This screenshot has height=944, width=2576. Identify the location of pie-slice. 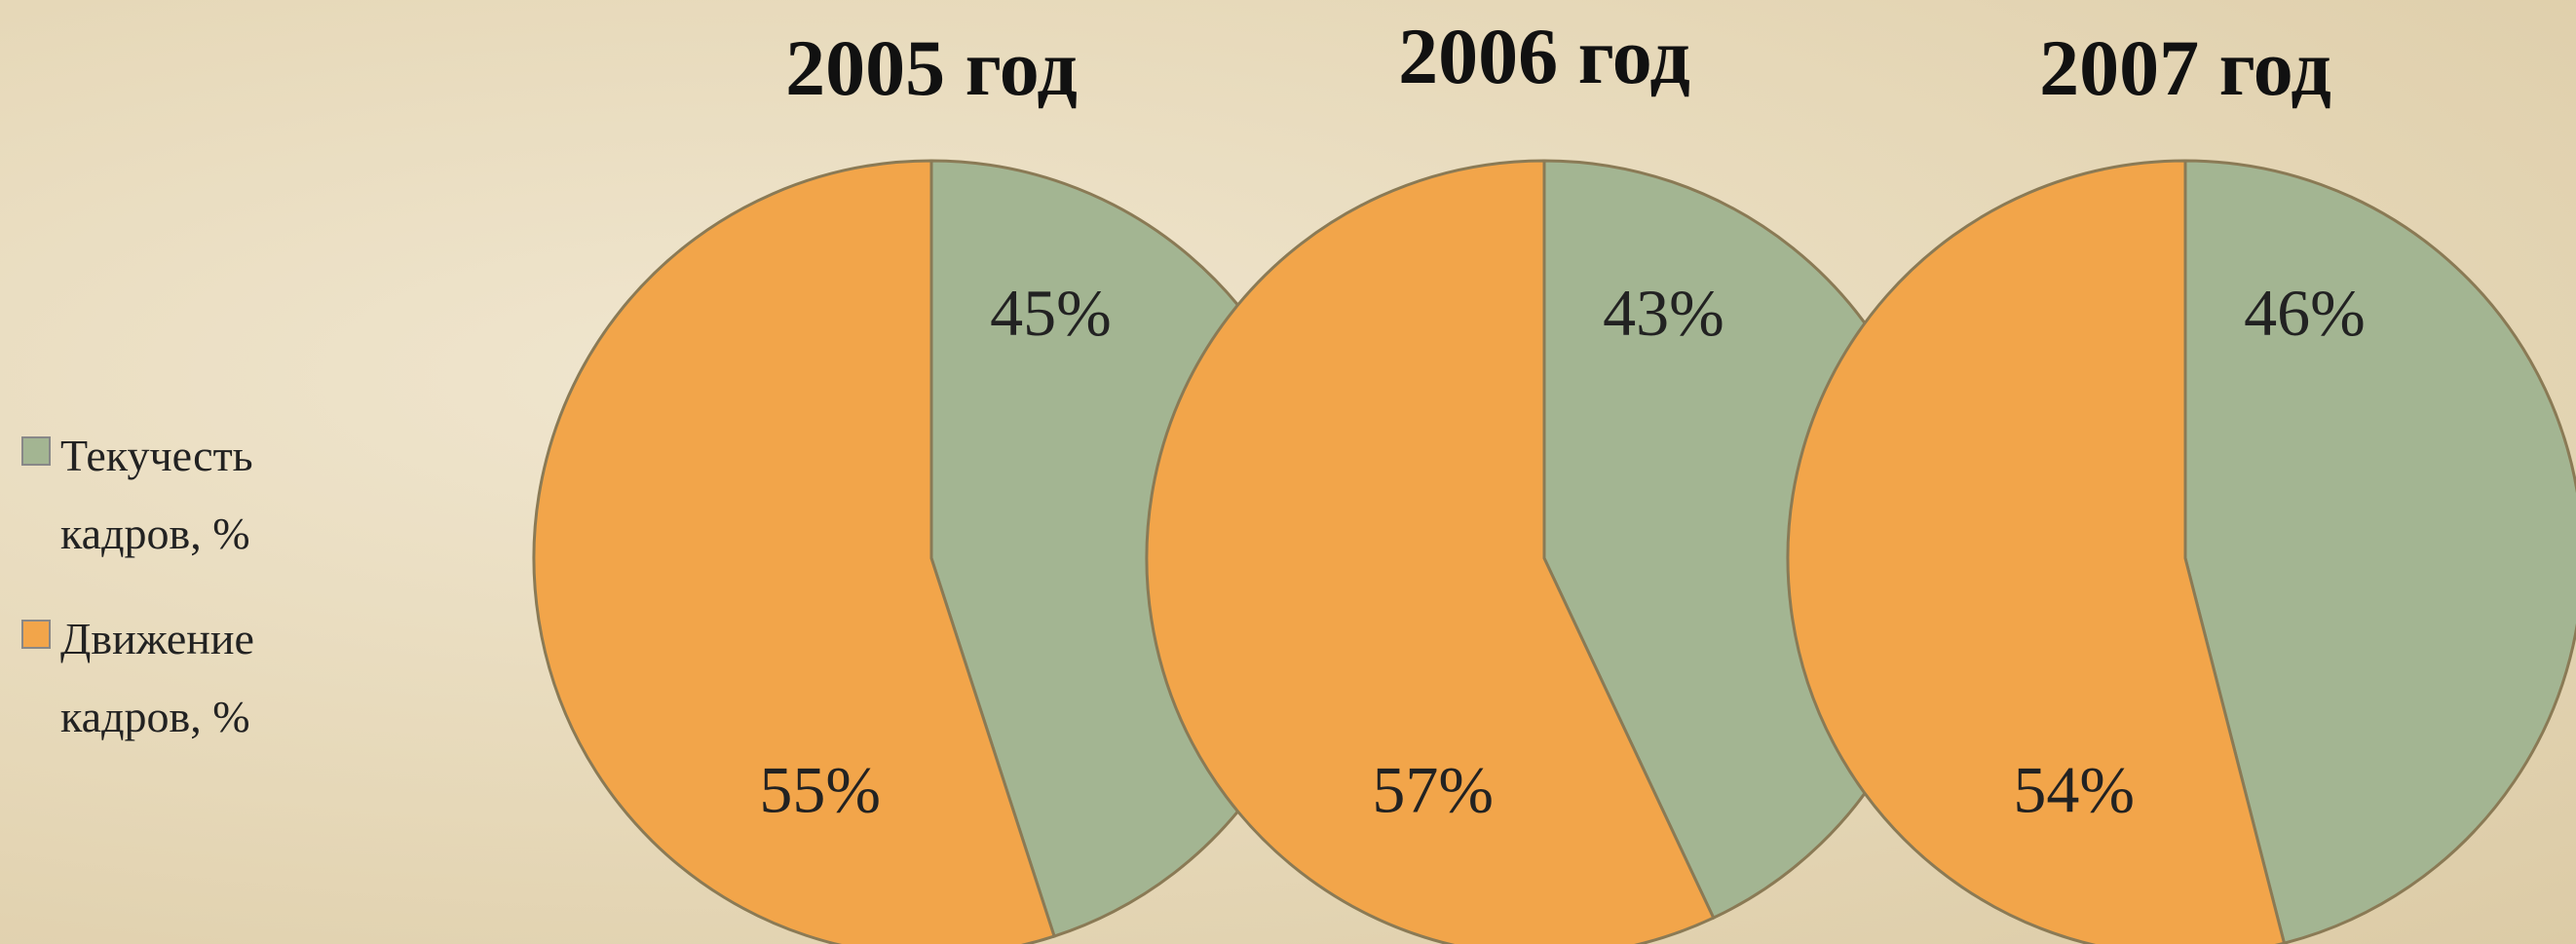
(2379, 551).